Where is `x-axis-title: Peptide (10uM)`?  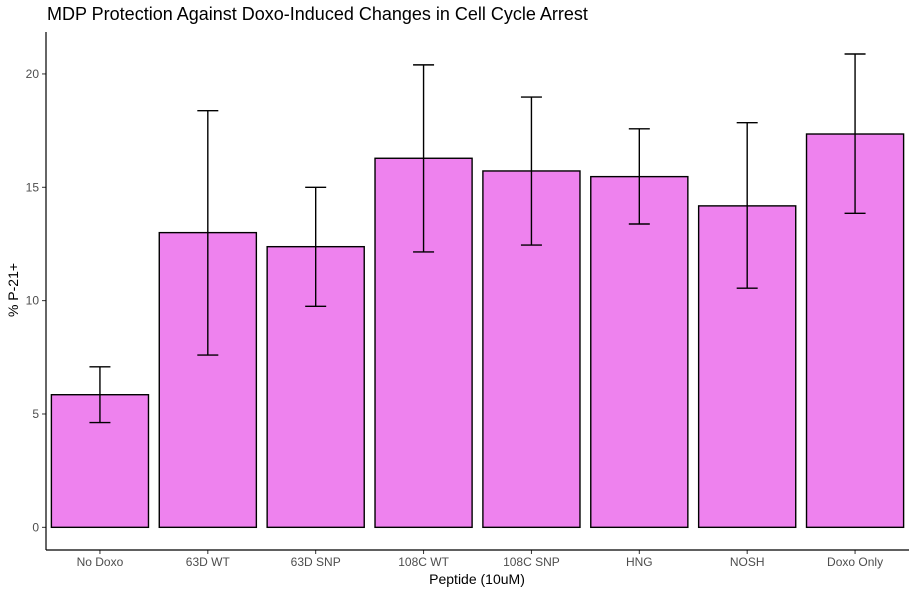
x-axis-title: Peptide (10uM) is located at coordinates (477, 579).